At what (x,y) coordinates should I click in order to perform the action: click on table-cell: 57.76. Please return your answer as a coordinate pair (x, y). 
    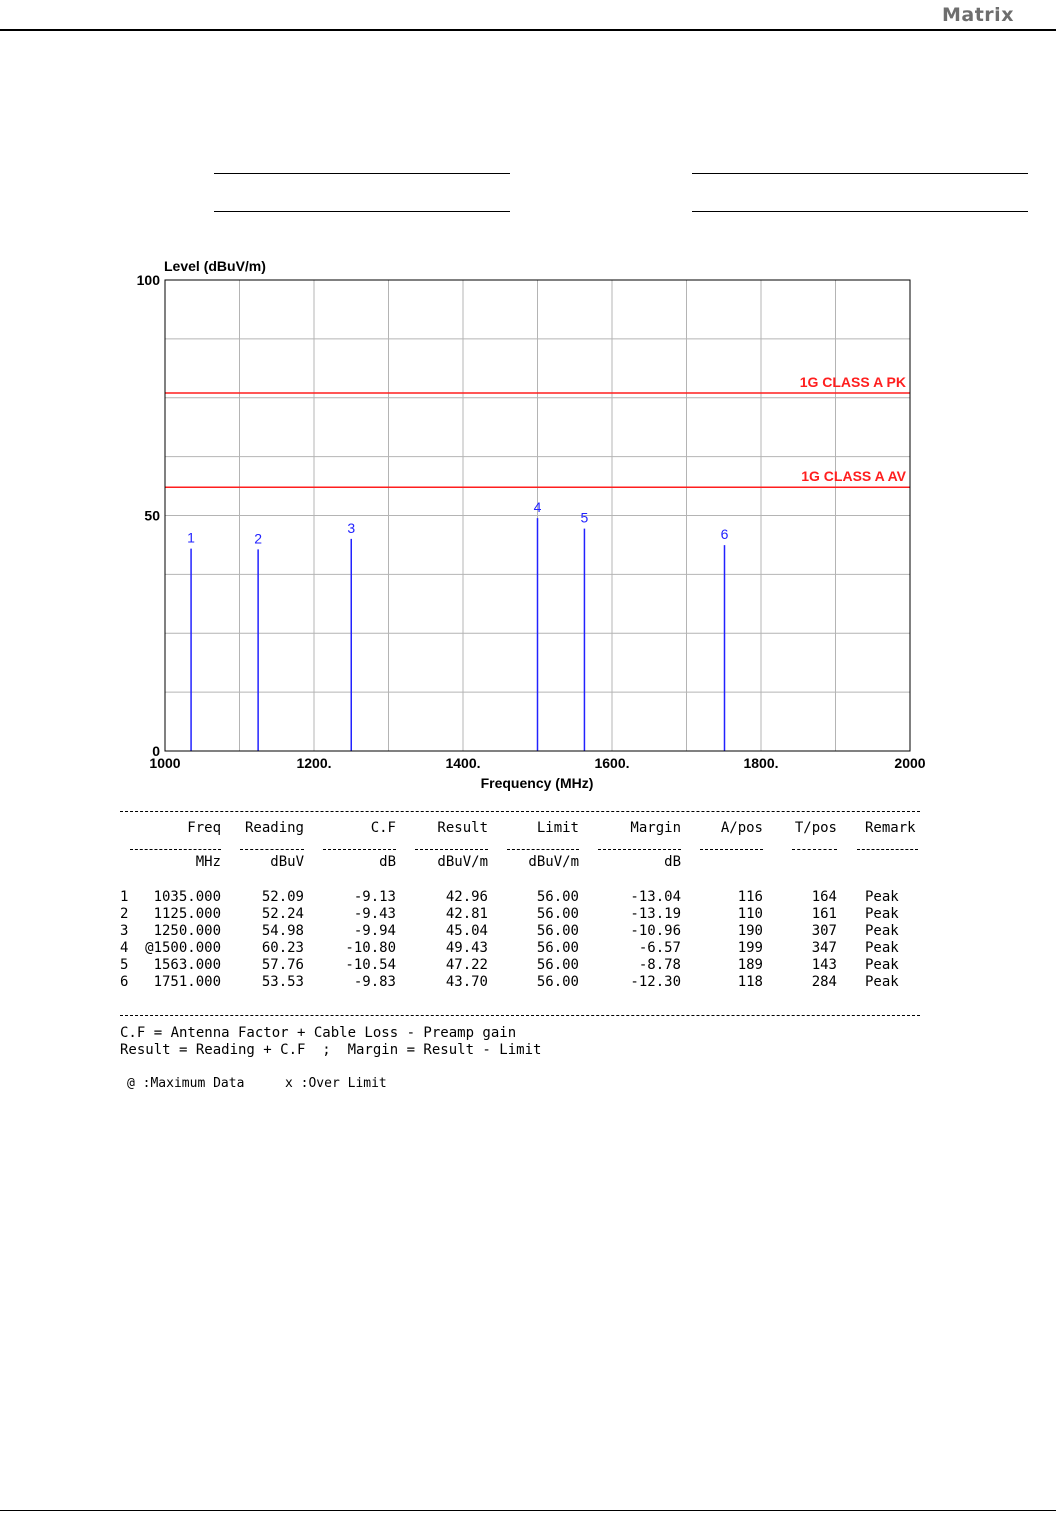
    Looking at the image, I should click on (282, 965).